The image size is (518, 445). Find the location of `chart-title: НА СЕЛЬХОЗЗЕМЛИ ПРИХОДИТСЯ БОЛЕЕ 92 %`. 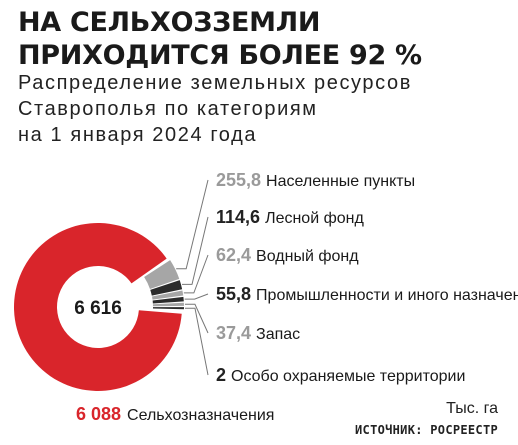

chart-title: НА СЕЛЬХОЗЗЕМЛИ ПРИХОДИТСЯ БОЛЕЕ 92 % is located at coordinates (220, 39).